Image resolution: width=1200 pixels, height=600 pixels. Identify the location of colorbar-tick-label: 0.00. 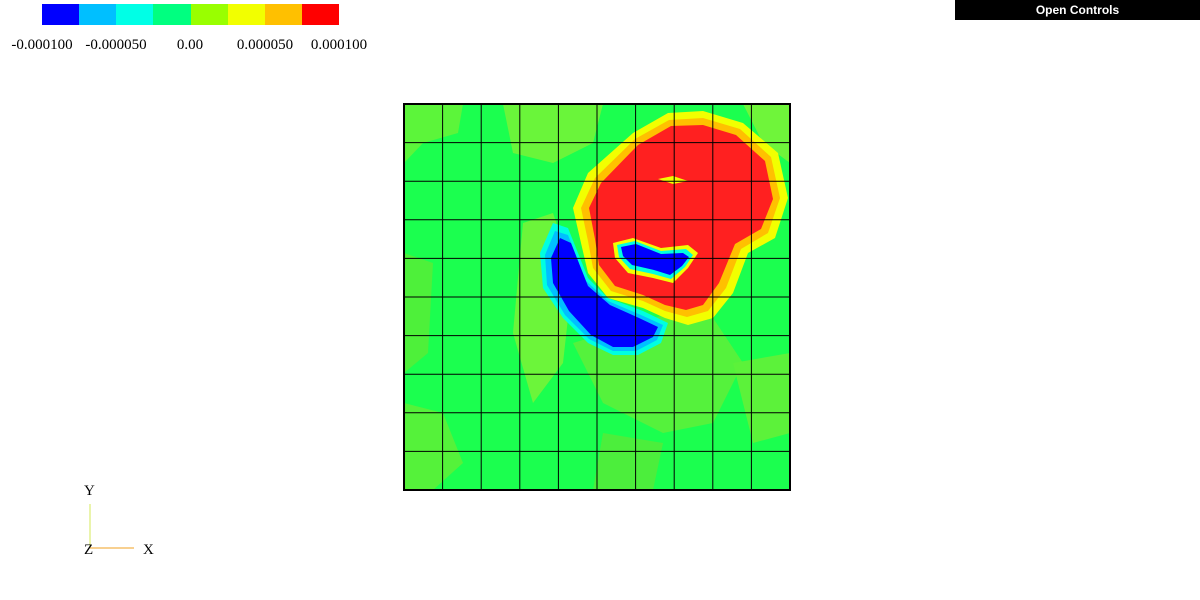
(190, 45).